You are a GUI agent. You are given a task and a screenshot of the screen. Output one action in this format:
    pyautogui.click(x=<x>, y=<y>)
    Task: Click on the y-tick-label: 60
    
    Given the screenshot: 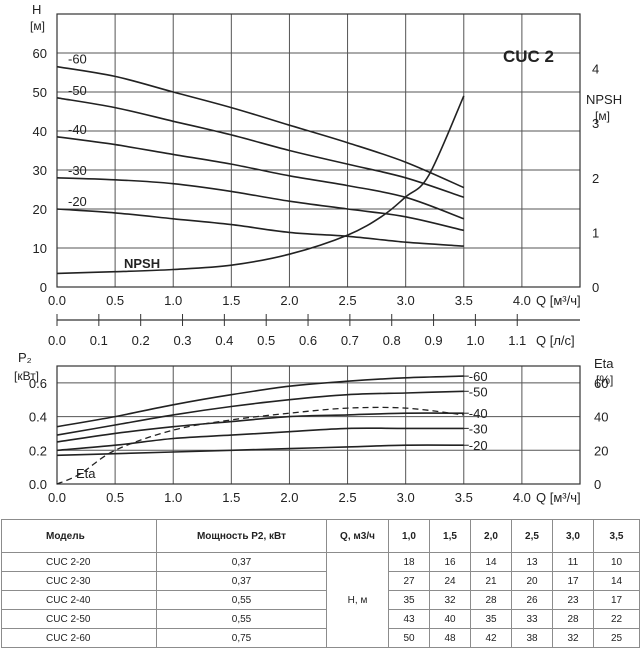 What is the action you would take?
    pyautogui.click(x=40, y=53)
    